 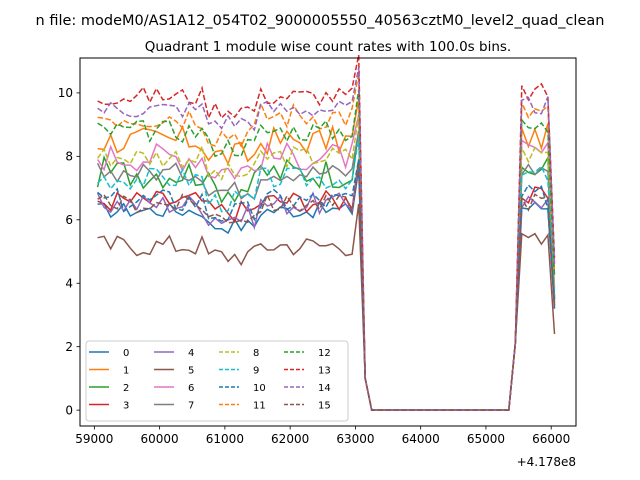 What do you see at coordinates (69, 220) in the screenshot?
I see `y-tick-label: 6` at bounding box center [69, 220].